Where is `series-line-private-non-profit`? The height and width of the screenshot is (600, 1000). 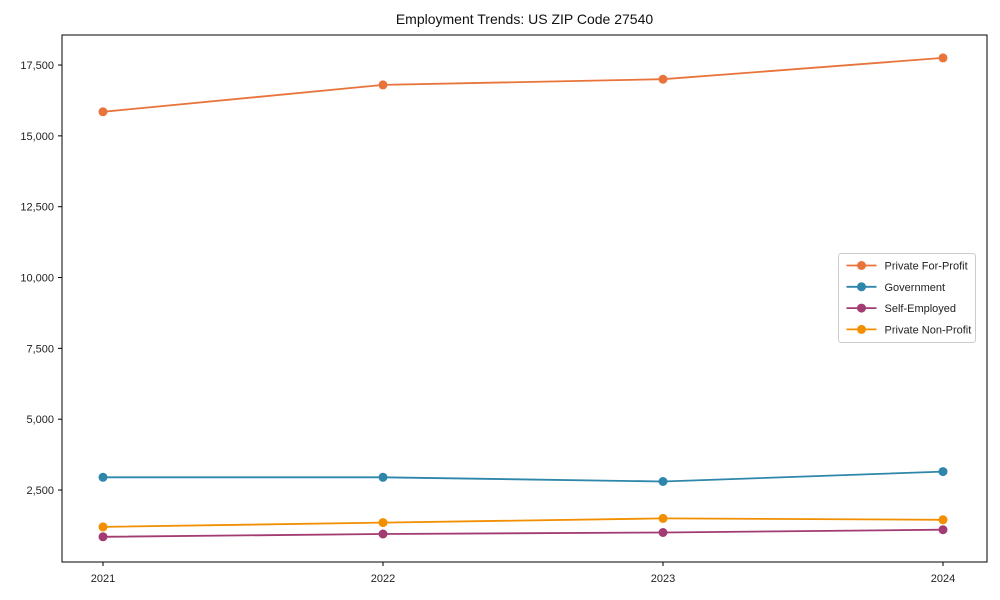 series-line-private-non-profit is located at coordinates (523, 522).